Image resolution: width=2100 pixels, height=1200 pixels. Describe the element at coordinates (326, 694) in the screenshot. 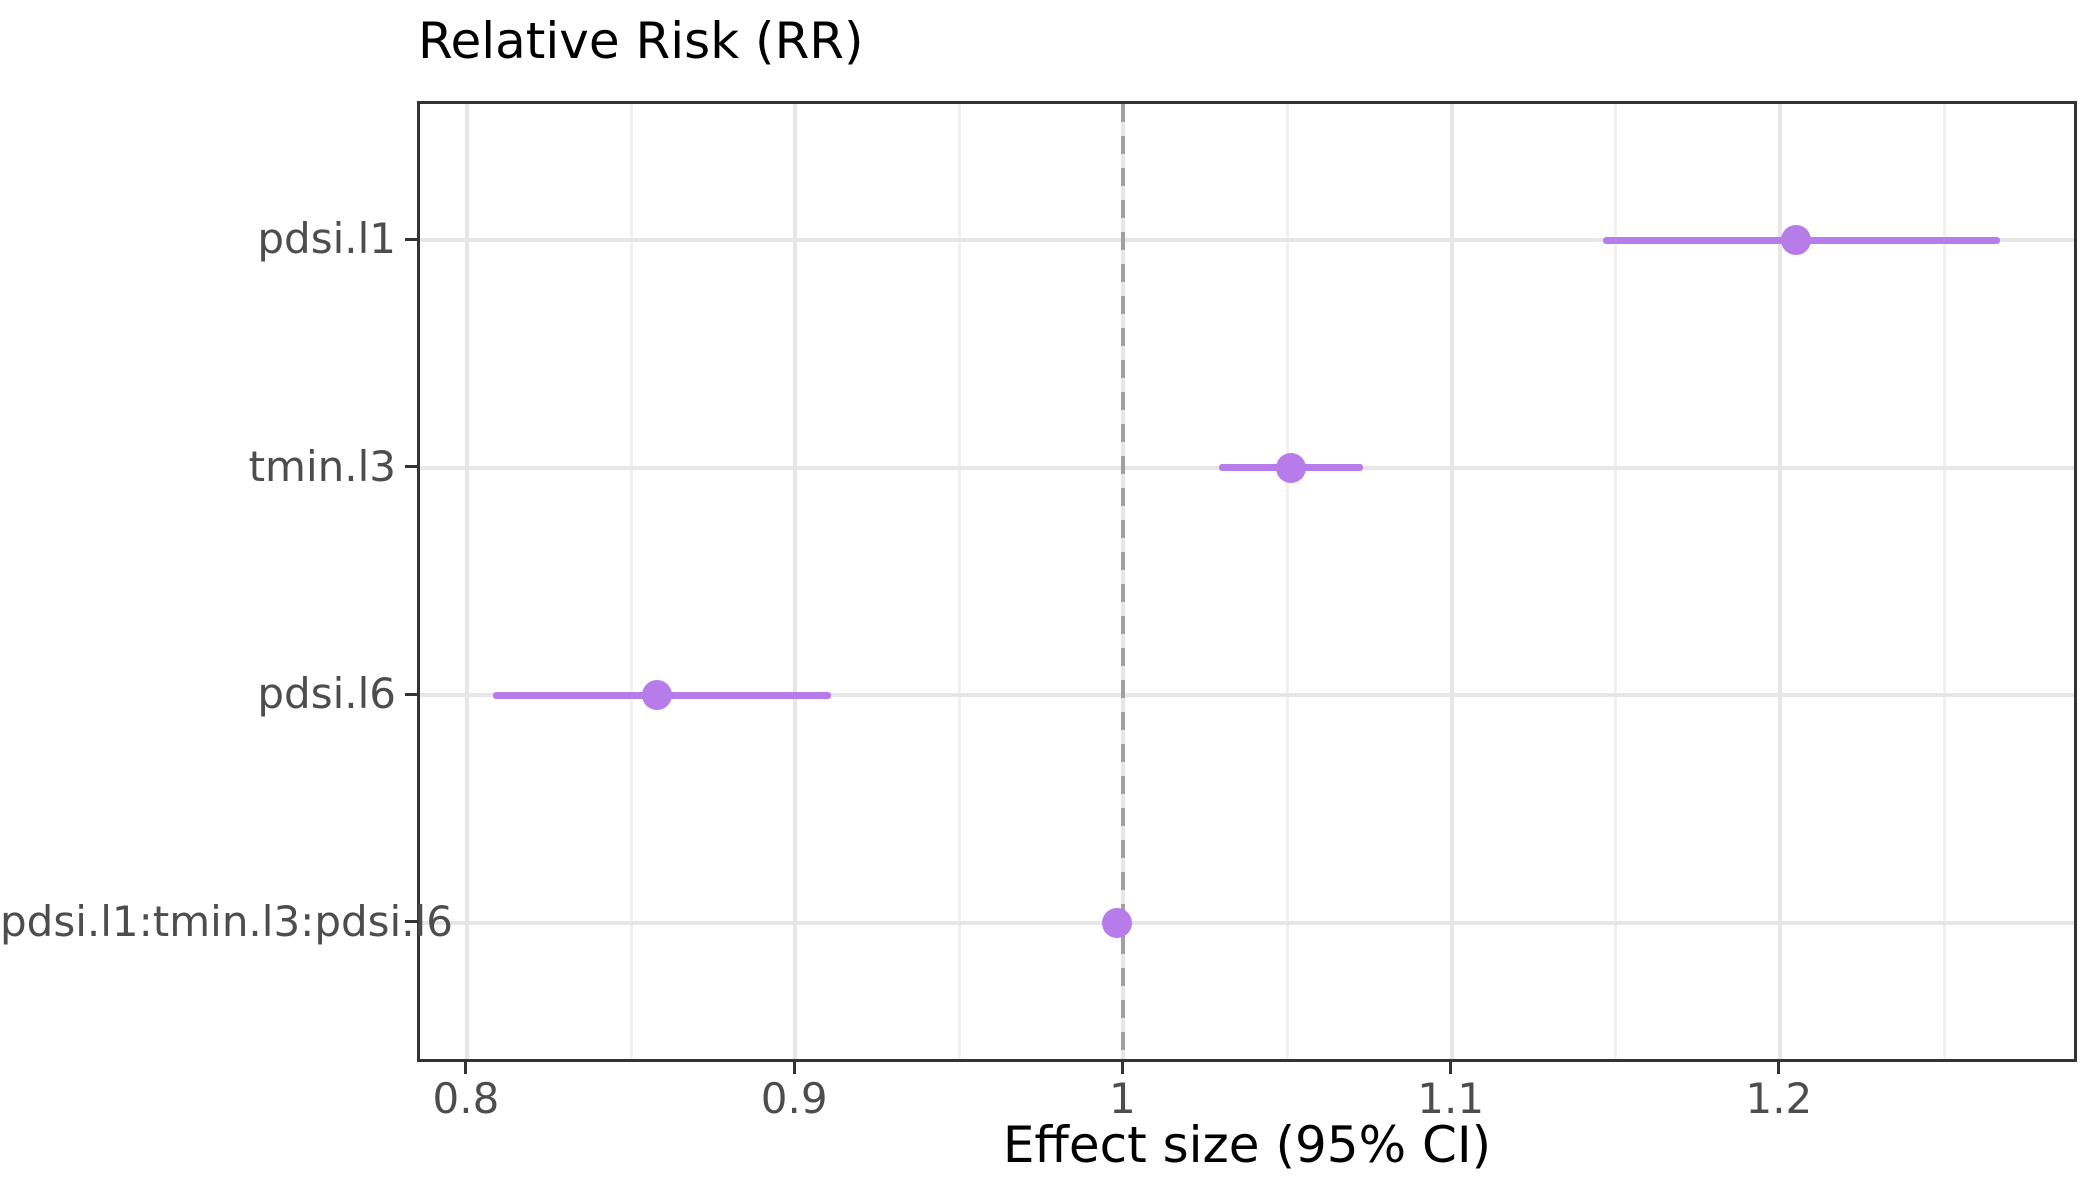

I see `y-tick-label: pdsi.l6` at that location.